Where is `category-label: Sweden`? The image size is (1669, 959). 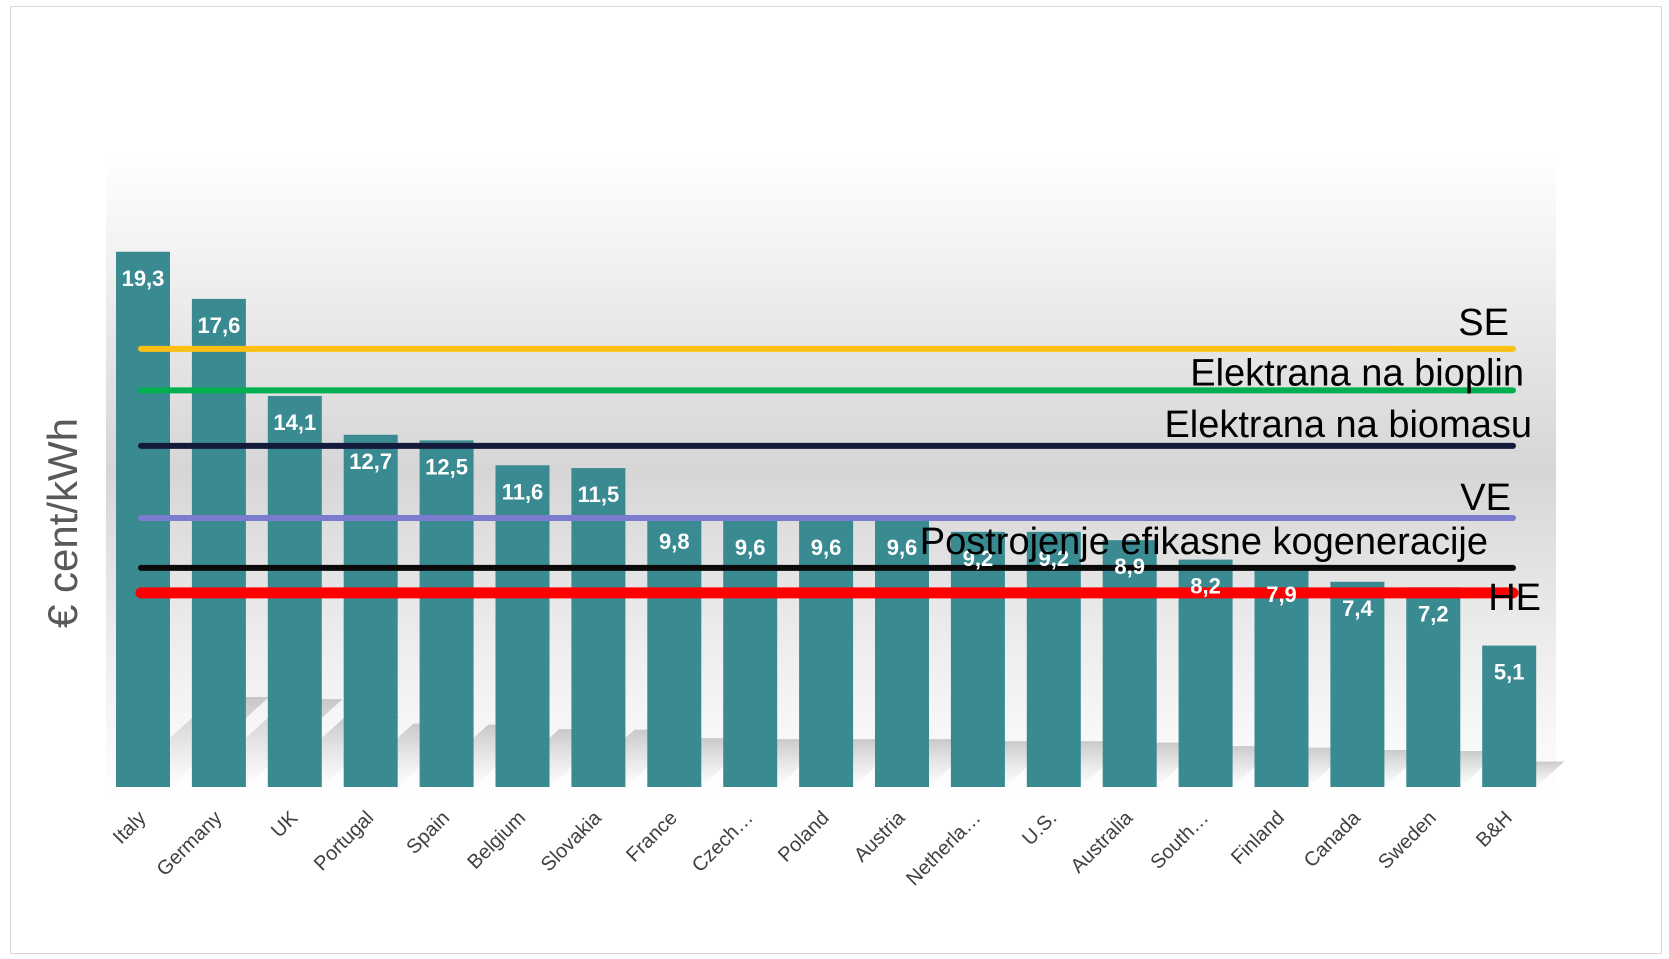
category-label: Sweden is located at coordinates (1407, 840).